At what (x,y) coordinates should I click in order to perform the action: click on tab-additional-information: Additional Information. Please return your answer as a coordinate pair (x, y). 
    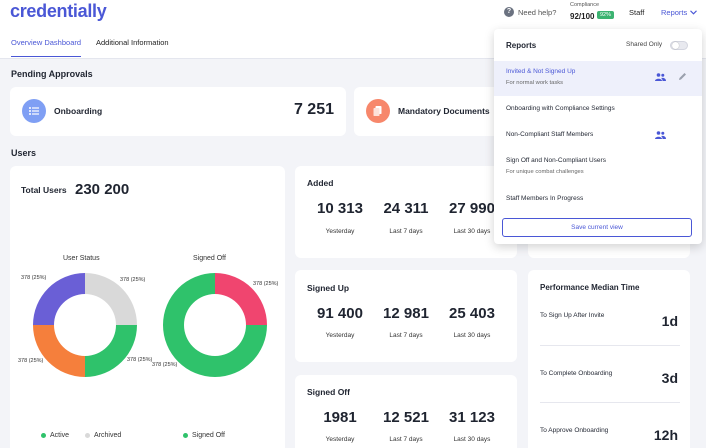
    Looking at the image, I should click on (132, 42).